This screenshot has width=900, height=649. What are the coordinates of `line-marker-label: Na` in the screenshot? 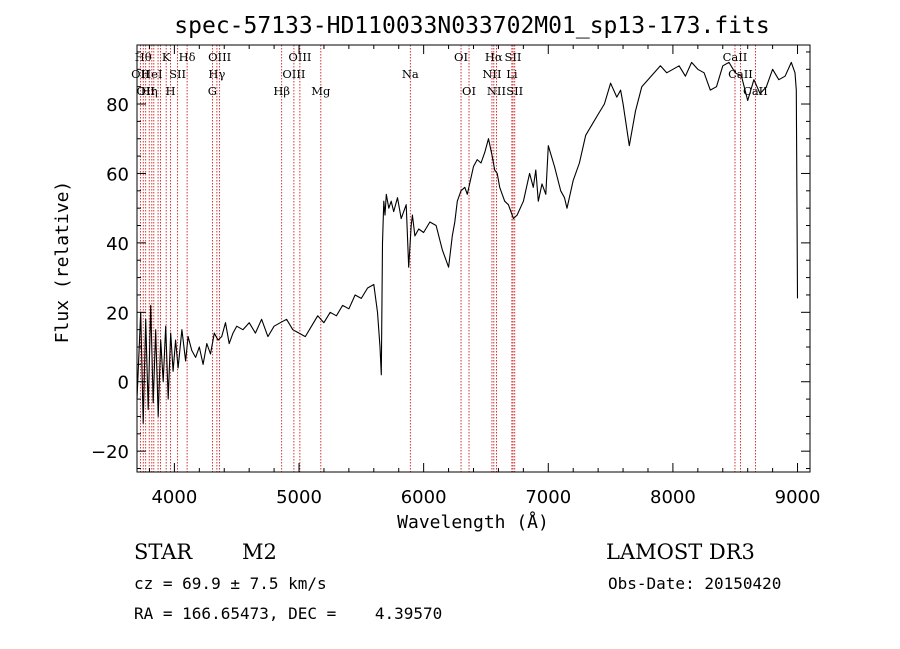 It's located at (410, 74).